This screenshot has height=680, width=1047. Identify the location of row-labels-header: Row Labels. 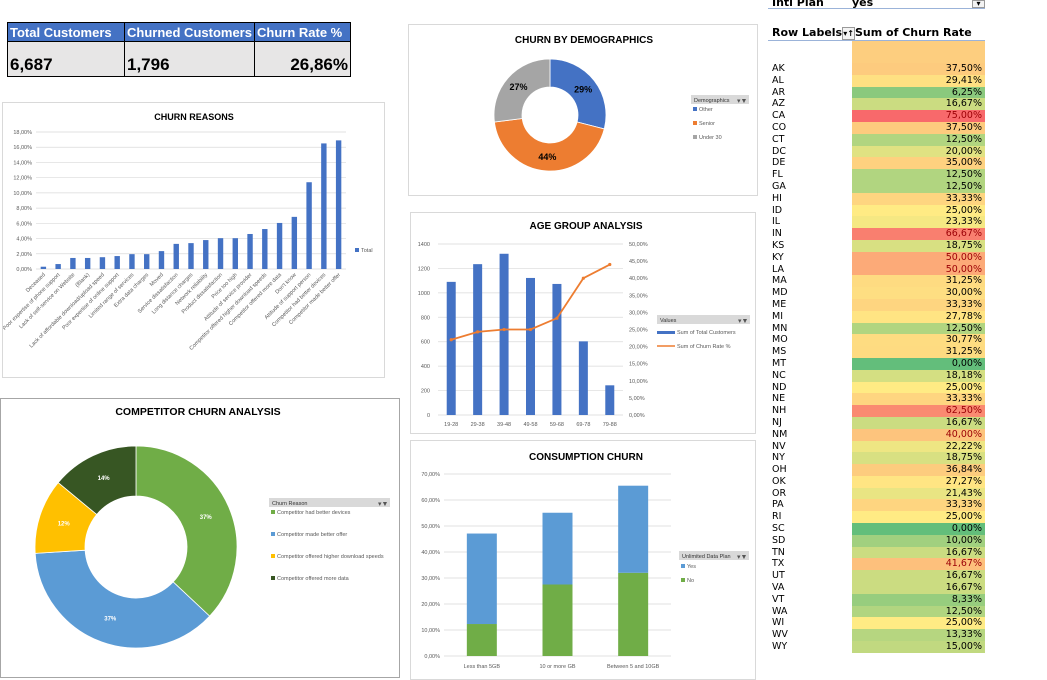
(807, 32).